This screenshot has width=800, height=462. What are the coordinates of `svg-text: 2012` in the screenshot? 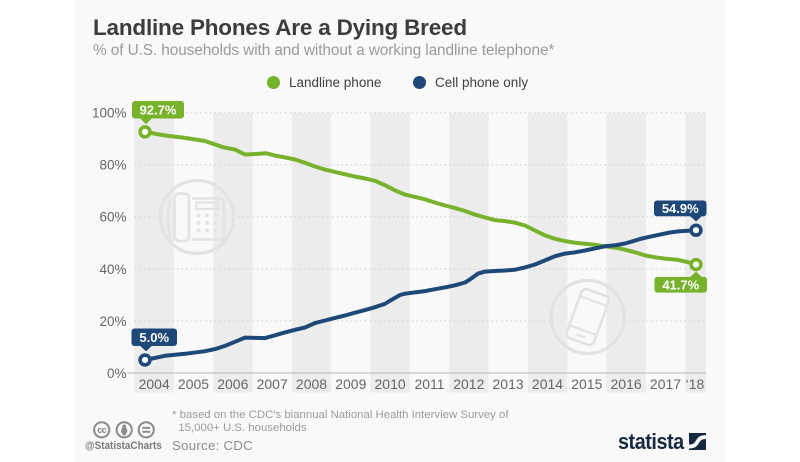 It's located at (468, 384).